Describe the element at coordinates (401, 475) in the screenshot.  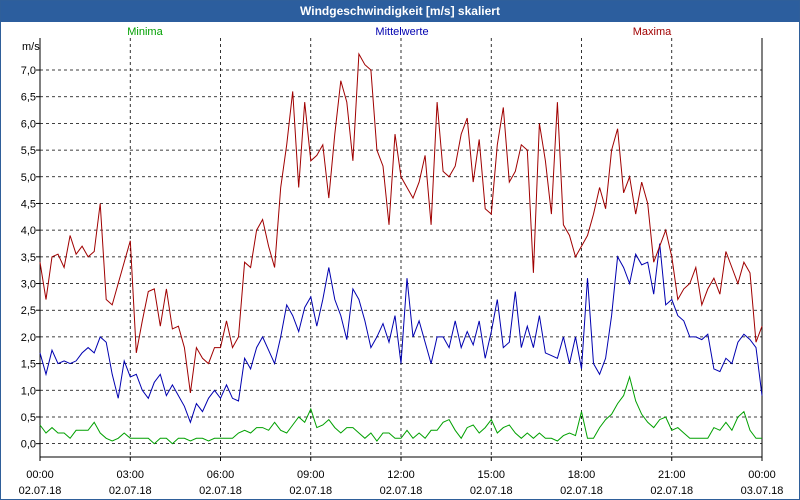
I see `x-tick-time: 12:00` at that location.